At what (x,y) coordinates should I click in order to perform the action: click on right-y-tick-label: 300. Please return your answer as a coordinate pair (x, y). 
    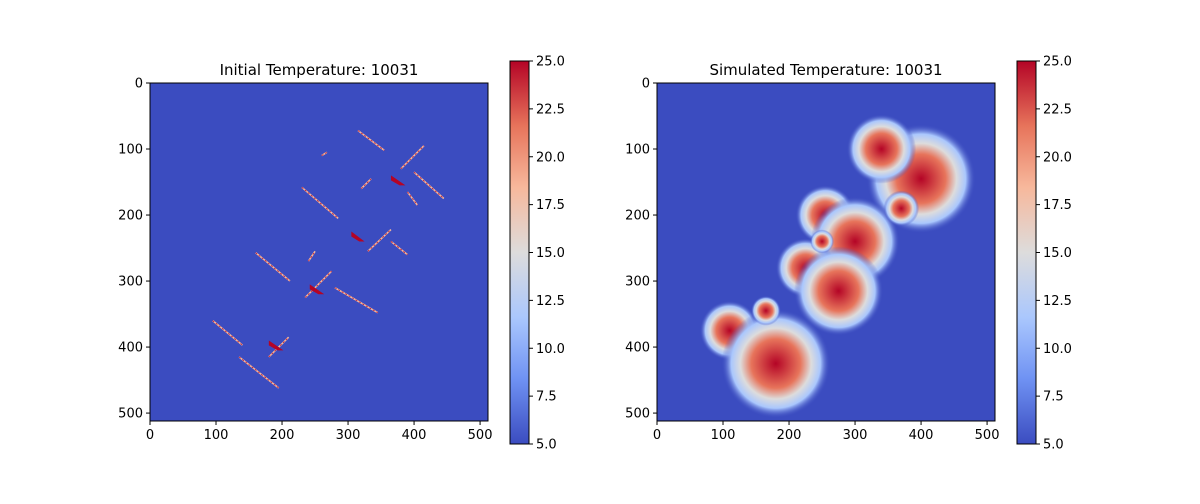
    Looking at the image, I should click on (637, 282).